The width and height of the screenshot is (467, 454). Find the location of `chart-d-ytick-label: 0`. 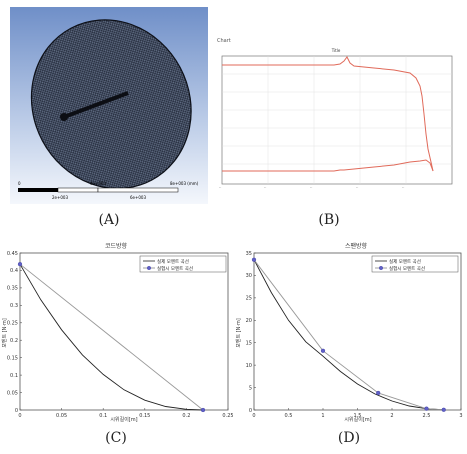

chart-d-ytick-label: 0 is located at coordinates (250, 411).